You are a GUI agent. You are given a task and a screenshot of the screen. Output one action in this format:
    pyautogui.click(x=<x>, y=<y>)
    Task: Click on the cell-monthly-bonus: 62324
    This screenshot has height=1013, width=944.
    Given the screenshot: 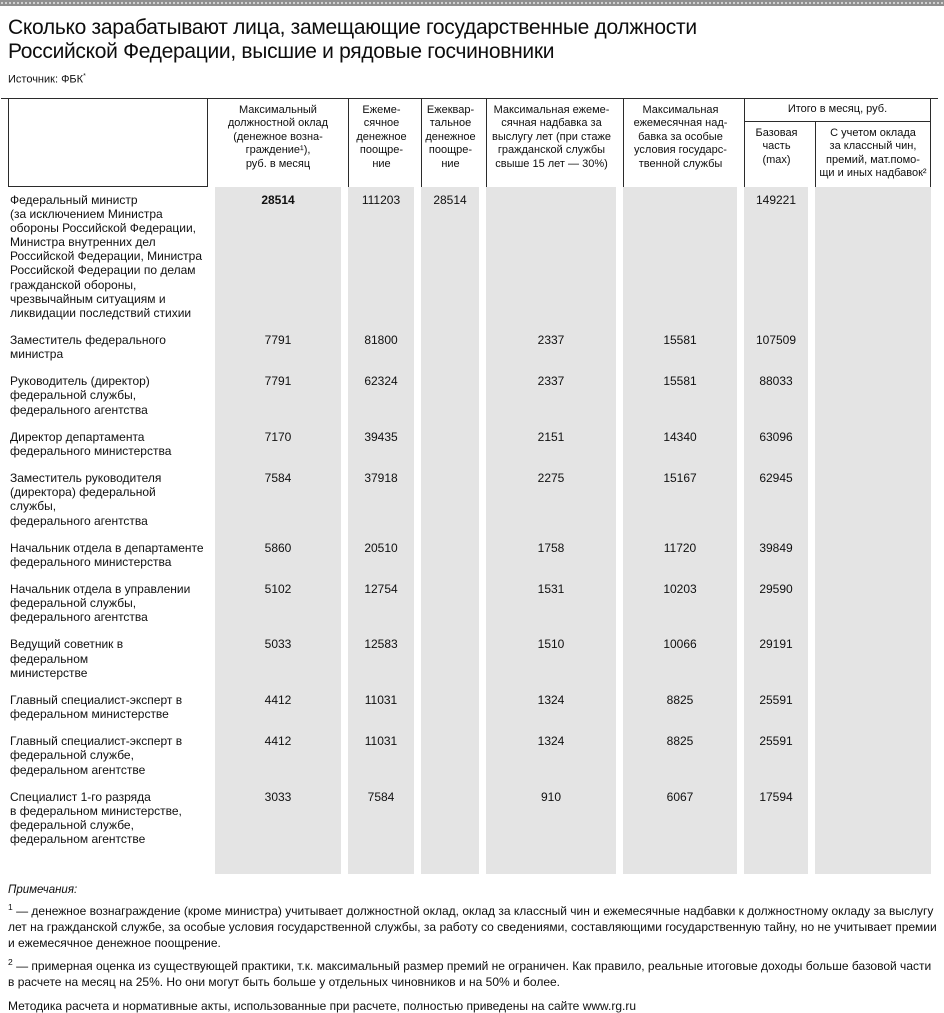 What is the action you would take?
    pyautogui.click(x=381, y=396)
    